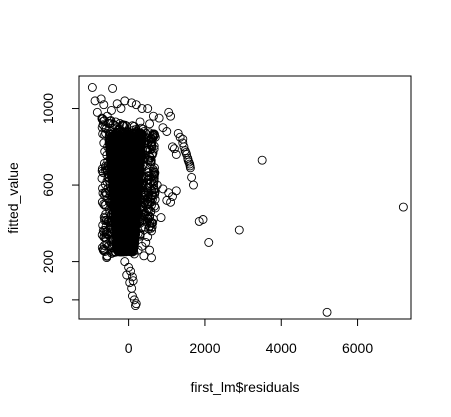 The width and height of the screenshot is (451, 417). I want to click on y-tick-label: 600, so click(48, 185).